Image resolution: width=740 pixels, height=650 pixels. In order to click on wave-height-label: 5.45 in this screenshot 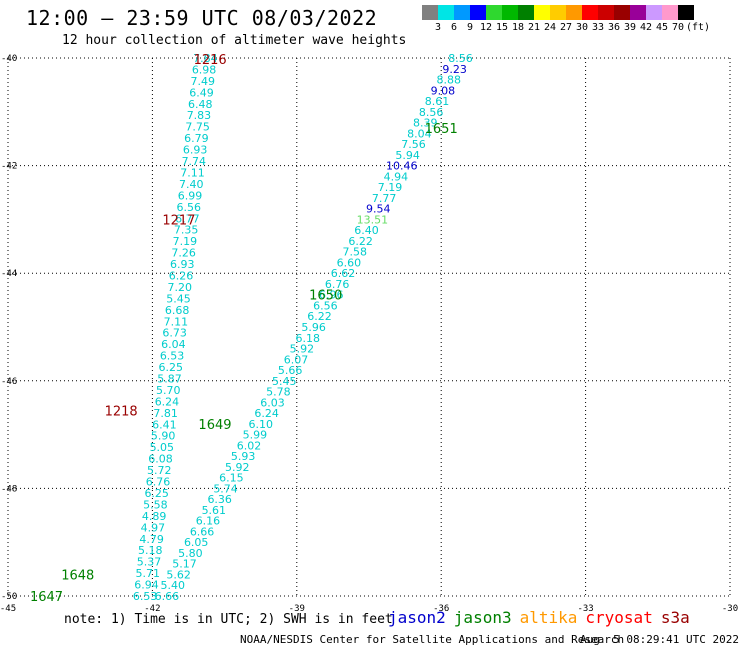, I will do `click(178, 298)`.